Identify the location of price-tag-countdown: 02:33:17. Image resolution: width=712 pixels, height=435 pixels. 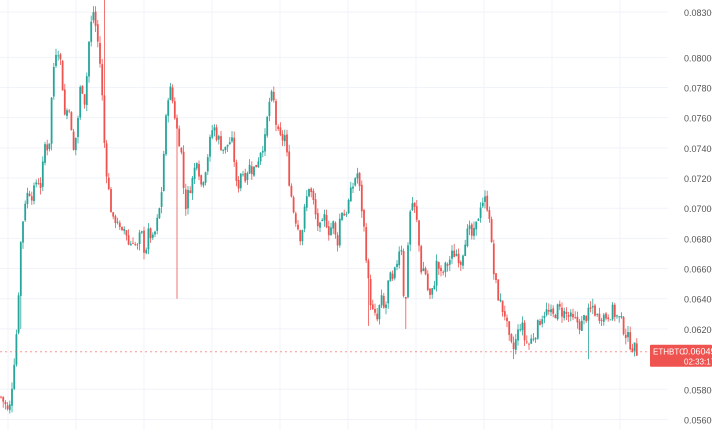
(698, 362).